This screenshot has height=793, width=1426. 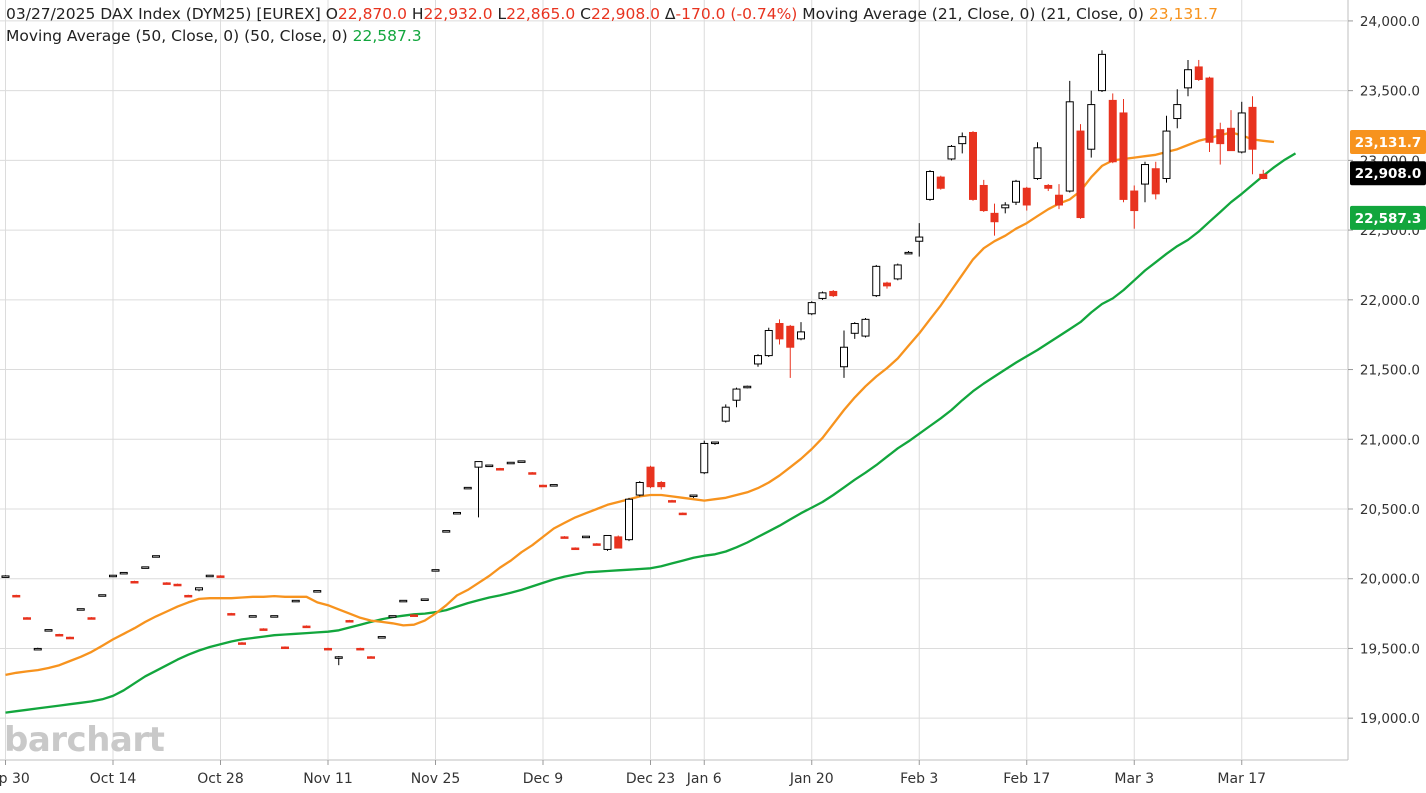 What do you see at coordinates (919, 14) in the screenshot?
I see `ma21-name: Moving Average (21, Close, 0)` at bounding box center [919, 14].